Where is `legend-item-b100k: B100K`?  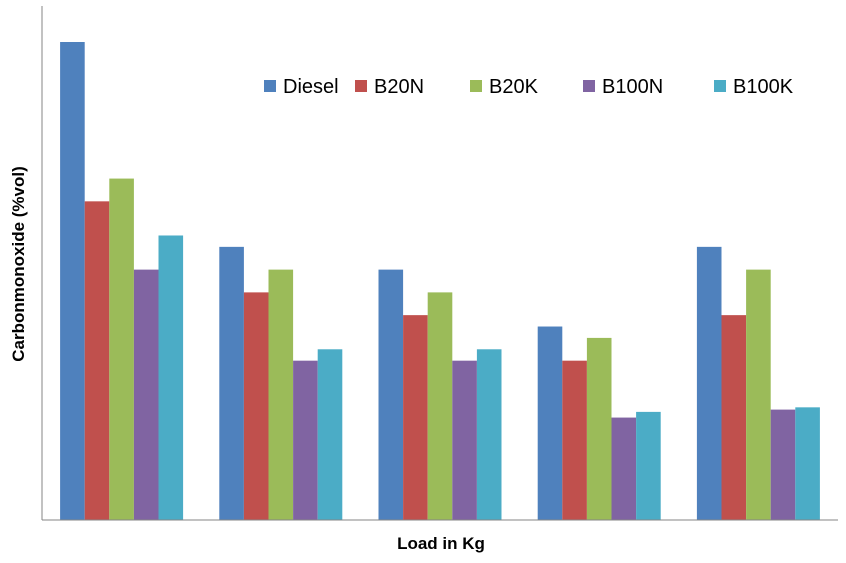
legend-item-b100k: B100K is located at coordinates (754, 87).